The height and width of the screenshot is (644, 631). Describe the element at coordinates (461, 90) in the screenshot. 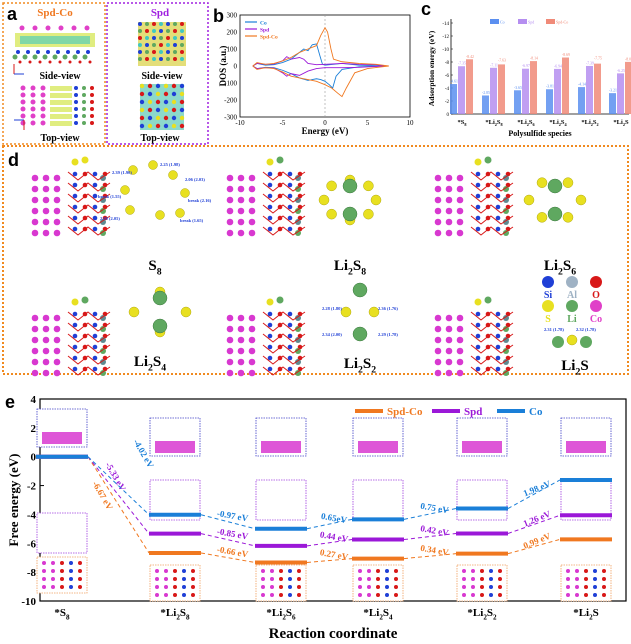

I see `bar-spd` at that location.